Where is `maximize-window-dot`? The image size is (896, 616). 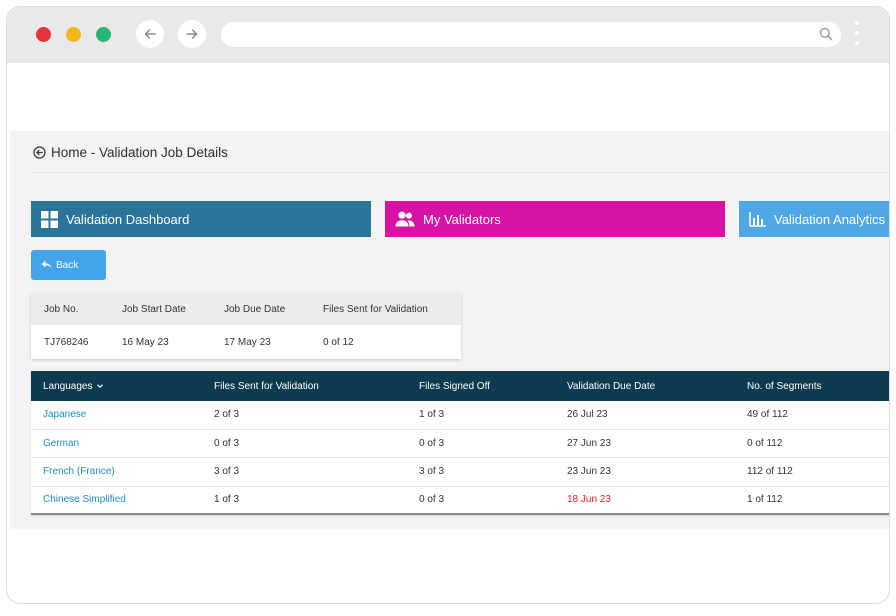 maximize-window-dot is located at coordinates (103, 34).